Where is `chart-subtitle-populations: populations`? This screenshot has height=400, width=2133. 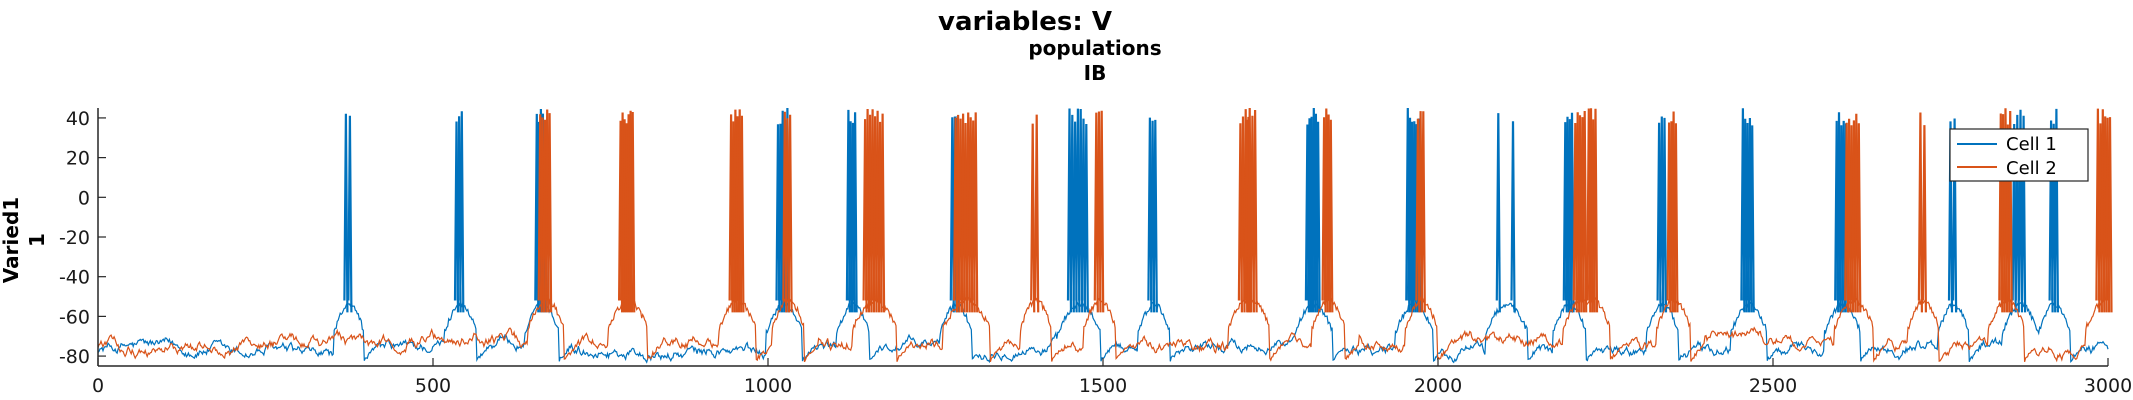
chart-subtitle-populations: populations is located at coordinates (1094, 48).